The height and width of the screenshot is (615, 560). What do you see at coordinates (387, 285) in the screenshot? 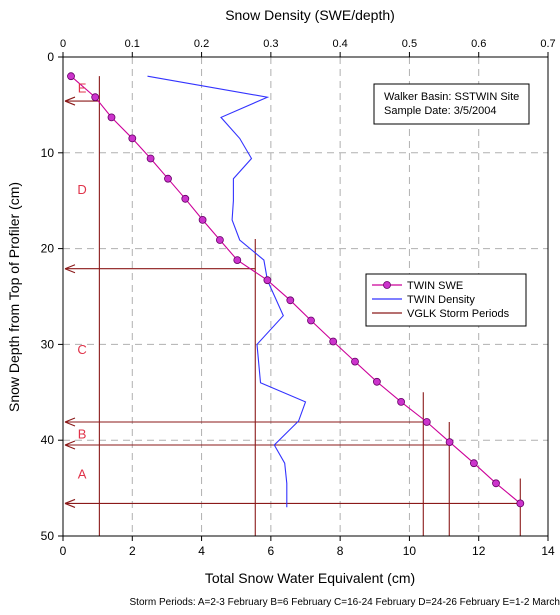
I see `legend-swe-marker` at bounding box center [387, 285].